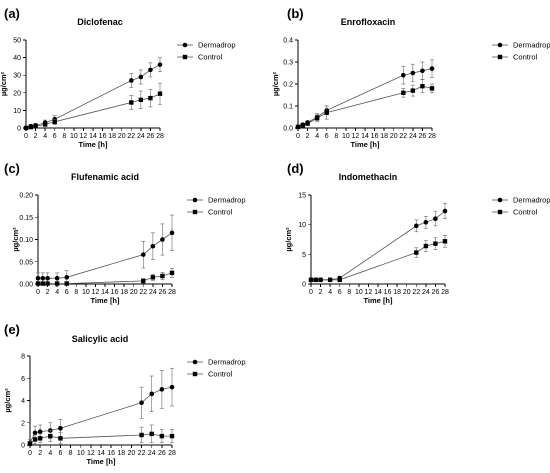  I want to click on y-tick-label: 0.00, so click(26, 285).